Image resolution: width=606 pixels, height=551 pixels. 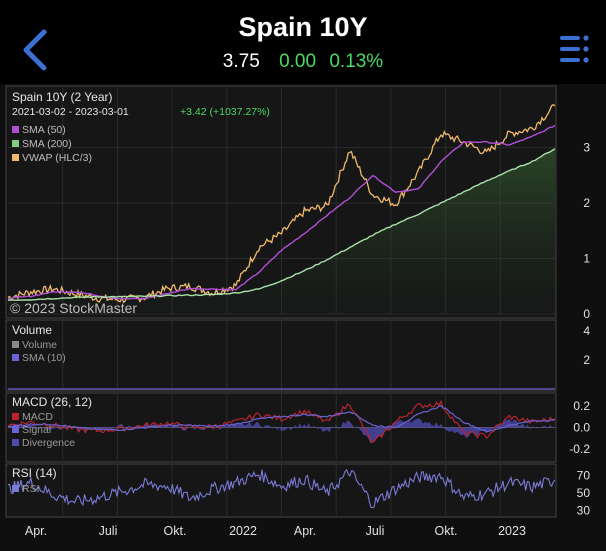 I want to click on legend-volume: Volume, so click(x=39, y=345).